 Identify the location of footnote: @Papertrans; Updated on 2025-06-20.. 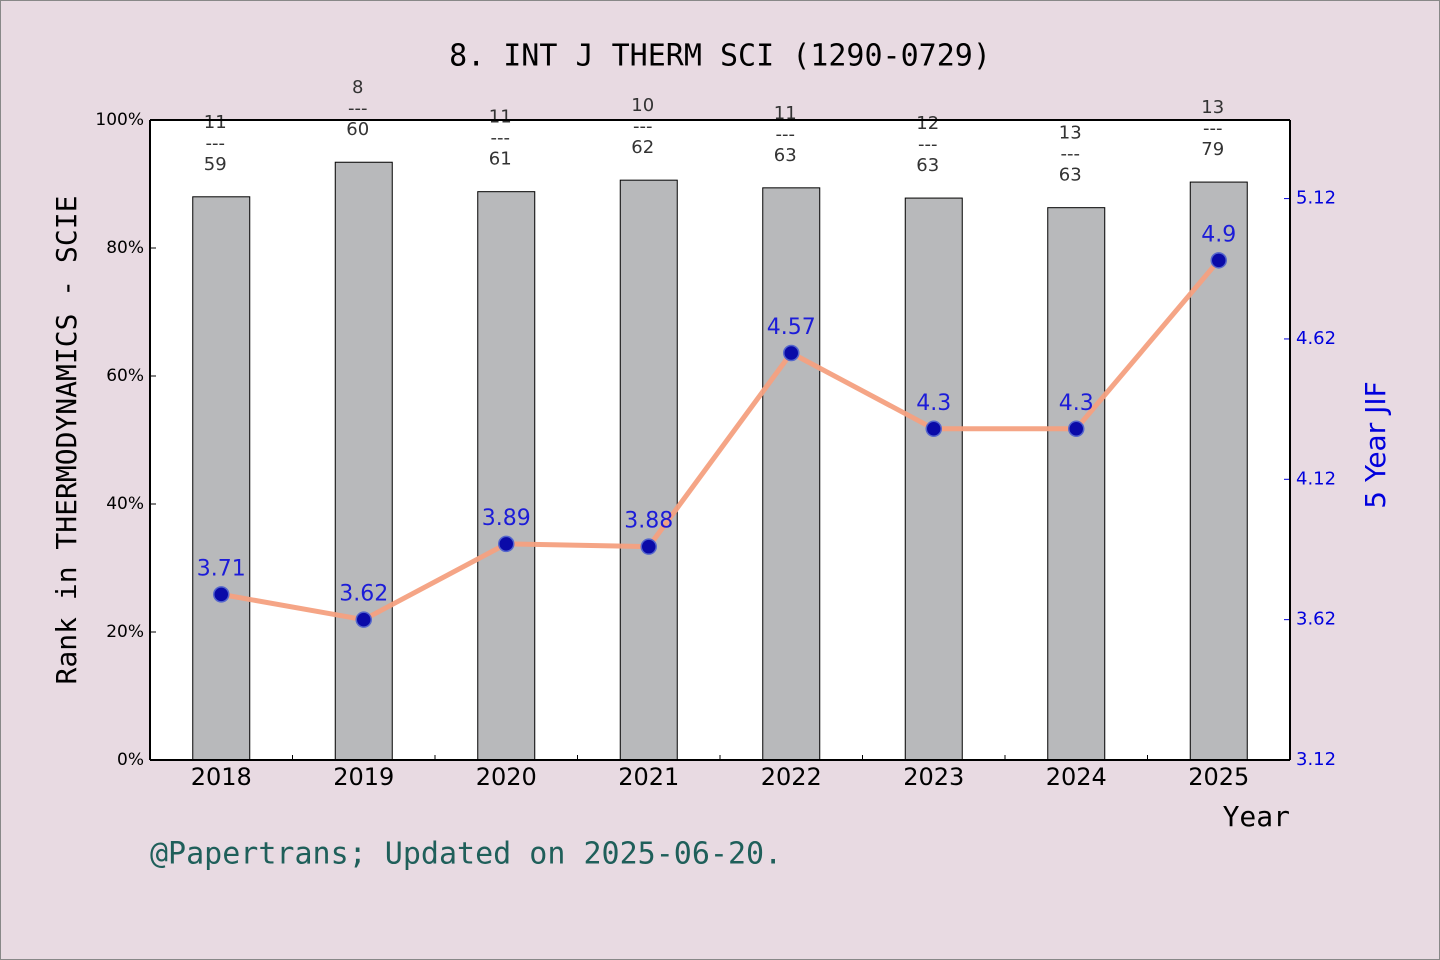
(466, 854).